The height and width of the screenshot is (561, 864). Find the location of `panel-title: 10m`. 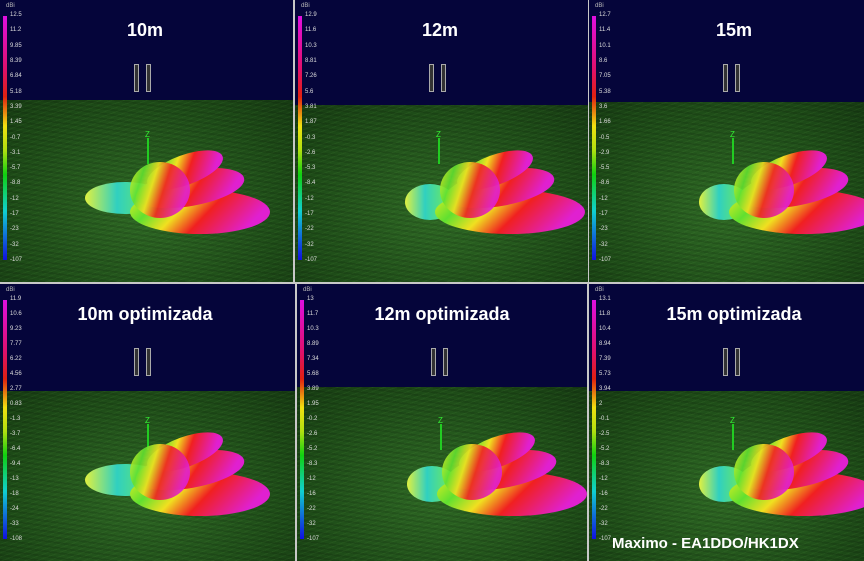

panel-title: 10m is located at coordinates (145, 30).